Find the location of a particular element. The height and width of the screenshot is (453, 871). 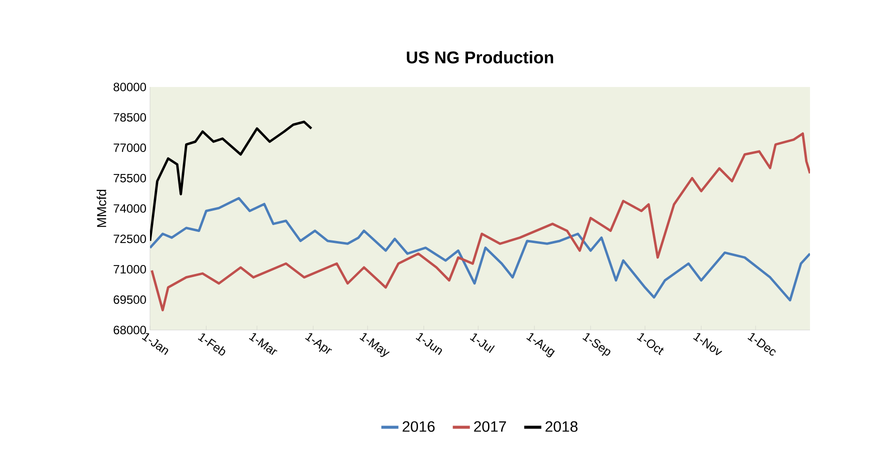

chart-title: US NG Production is located at coordinates (480, 57).